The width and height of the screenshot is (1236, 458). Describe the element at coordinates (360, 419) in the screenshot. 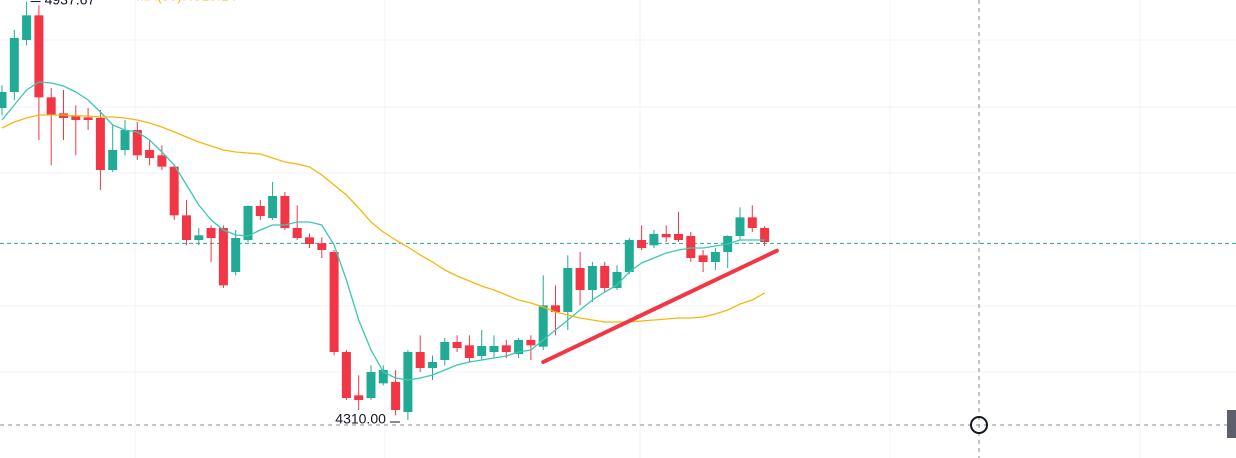

I see `annotation-label: 4310.00` at that location.